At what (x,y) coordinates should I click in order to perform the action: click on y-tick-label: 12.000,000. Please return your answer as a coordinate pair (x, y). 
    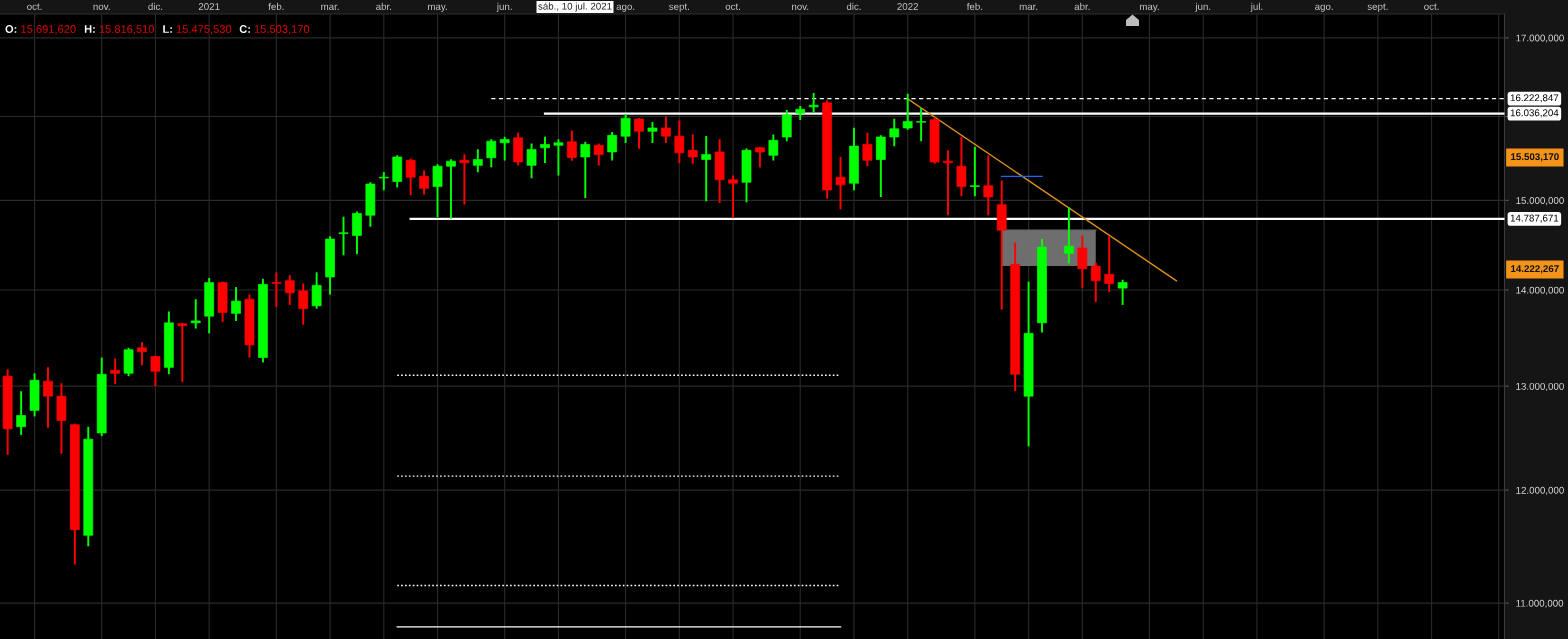
    Looking at the image, I should click on (1540, 490).